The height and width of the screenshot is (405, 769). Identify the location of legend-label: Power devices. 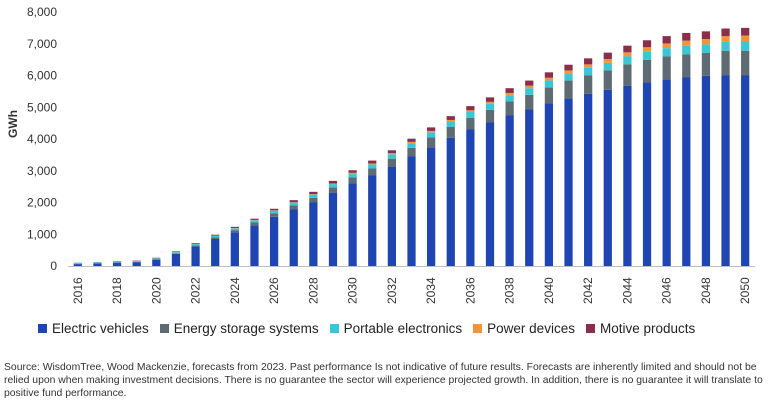
(531, 328).